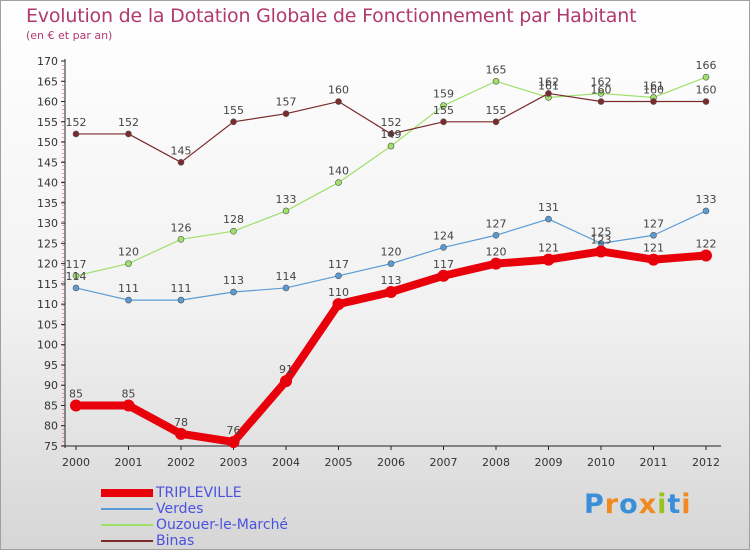 The width and height of the screenshot is (750, 550). I want to click on data-label-verdes: 125, so click(601, 231).